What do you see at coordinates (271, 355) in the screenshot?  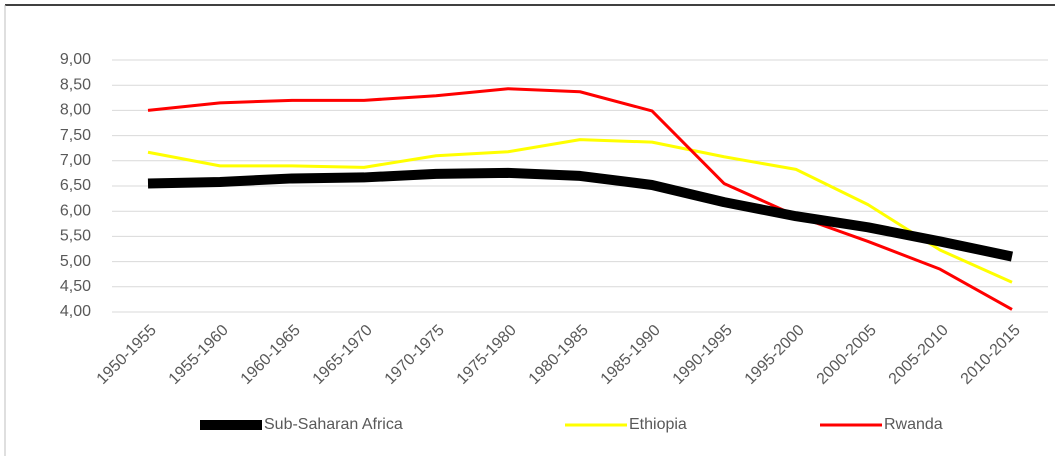 I see `x-tick-label: 1960-1965` at bounding box center [271, 355].